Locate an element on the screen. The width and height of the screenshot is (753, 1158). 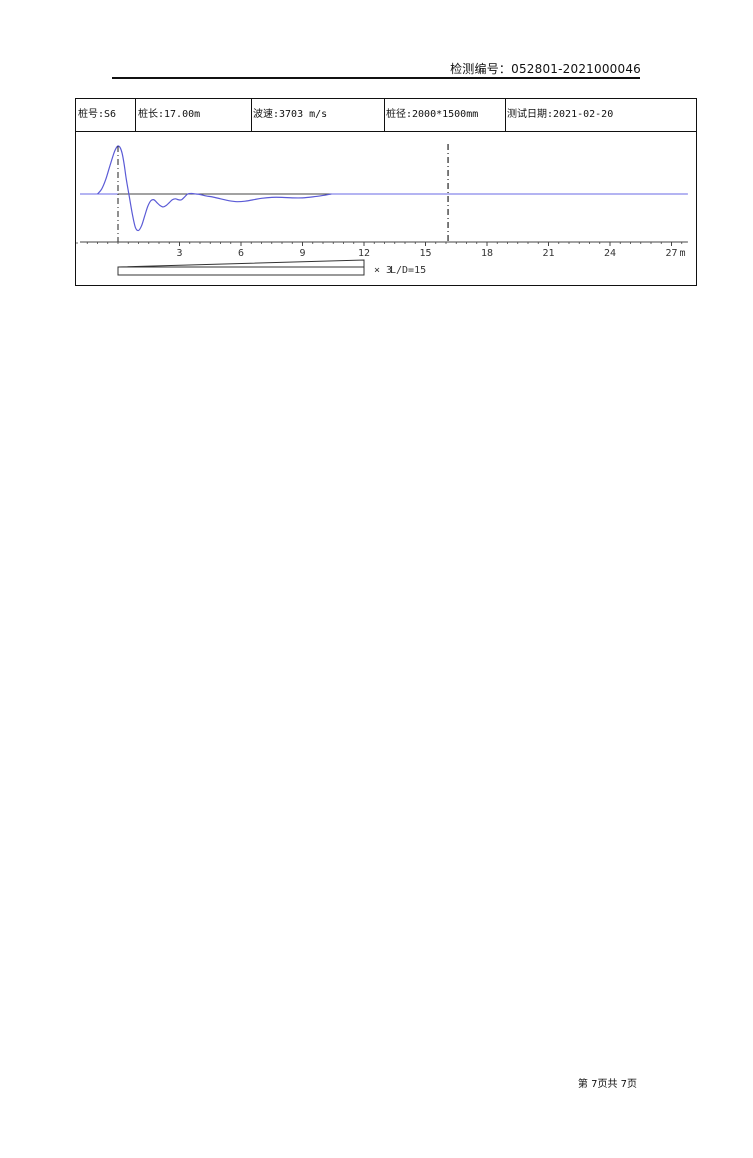
x-tick-label: 3 is located at coordinates (179, 253).